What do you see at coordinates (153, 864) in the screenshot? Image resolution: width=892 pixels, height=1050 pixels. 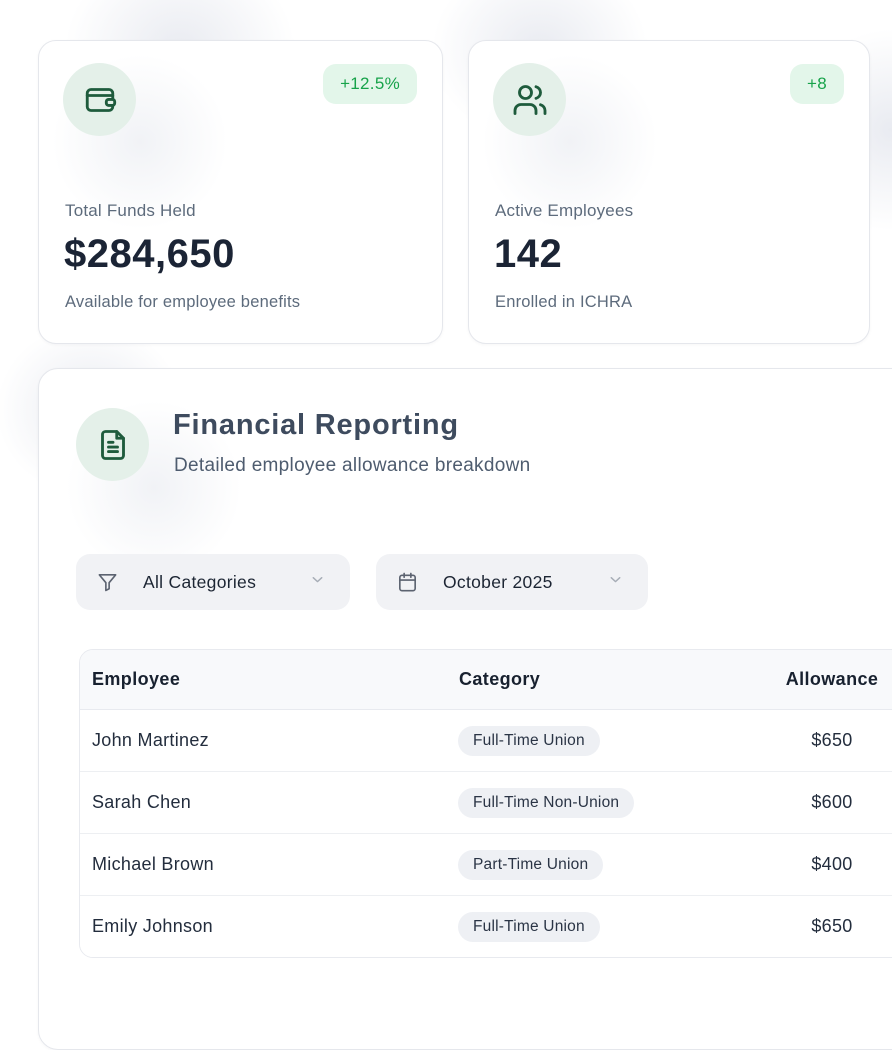 I see `employee-name: Michael Brown` at bounding box center [153, 864].